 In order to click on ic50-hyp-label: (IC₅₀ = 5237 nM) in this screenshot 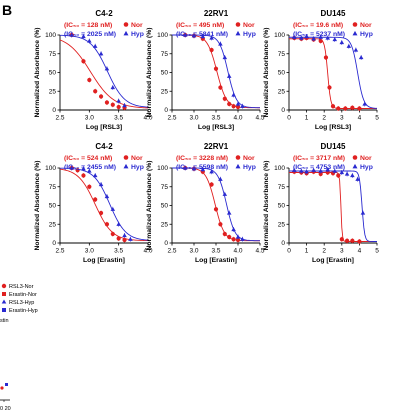, I will do `click(319, 34)`.